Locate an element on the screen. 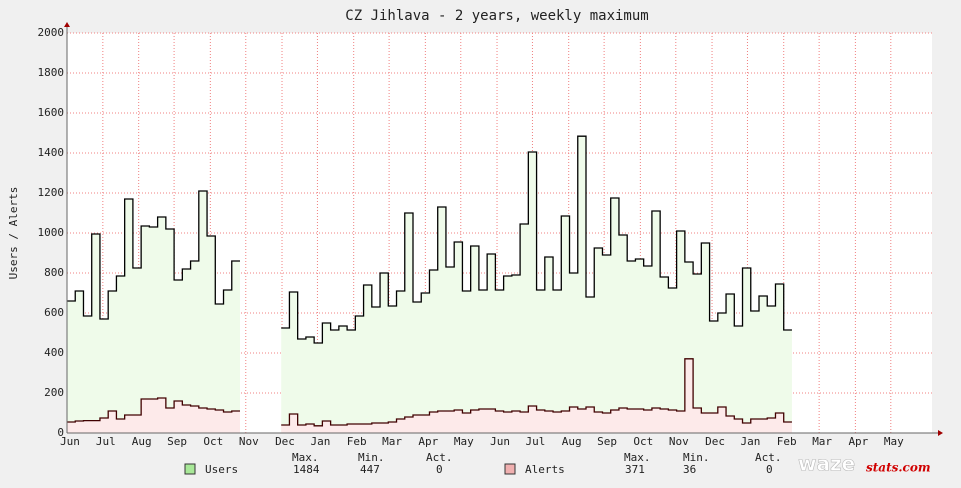 This screenshot has width=961, height=488. y-tick-label: 2000 is located at coordinates (51, 32).